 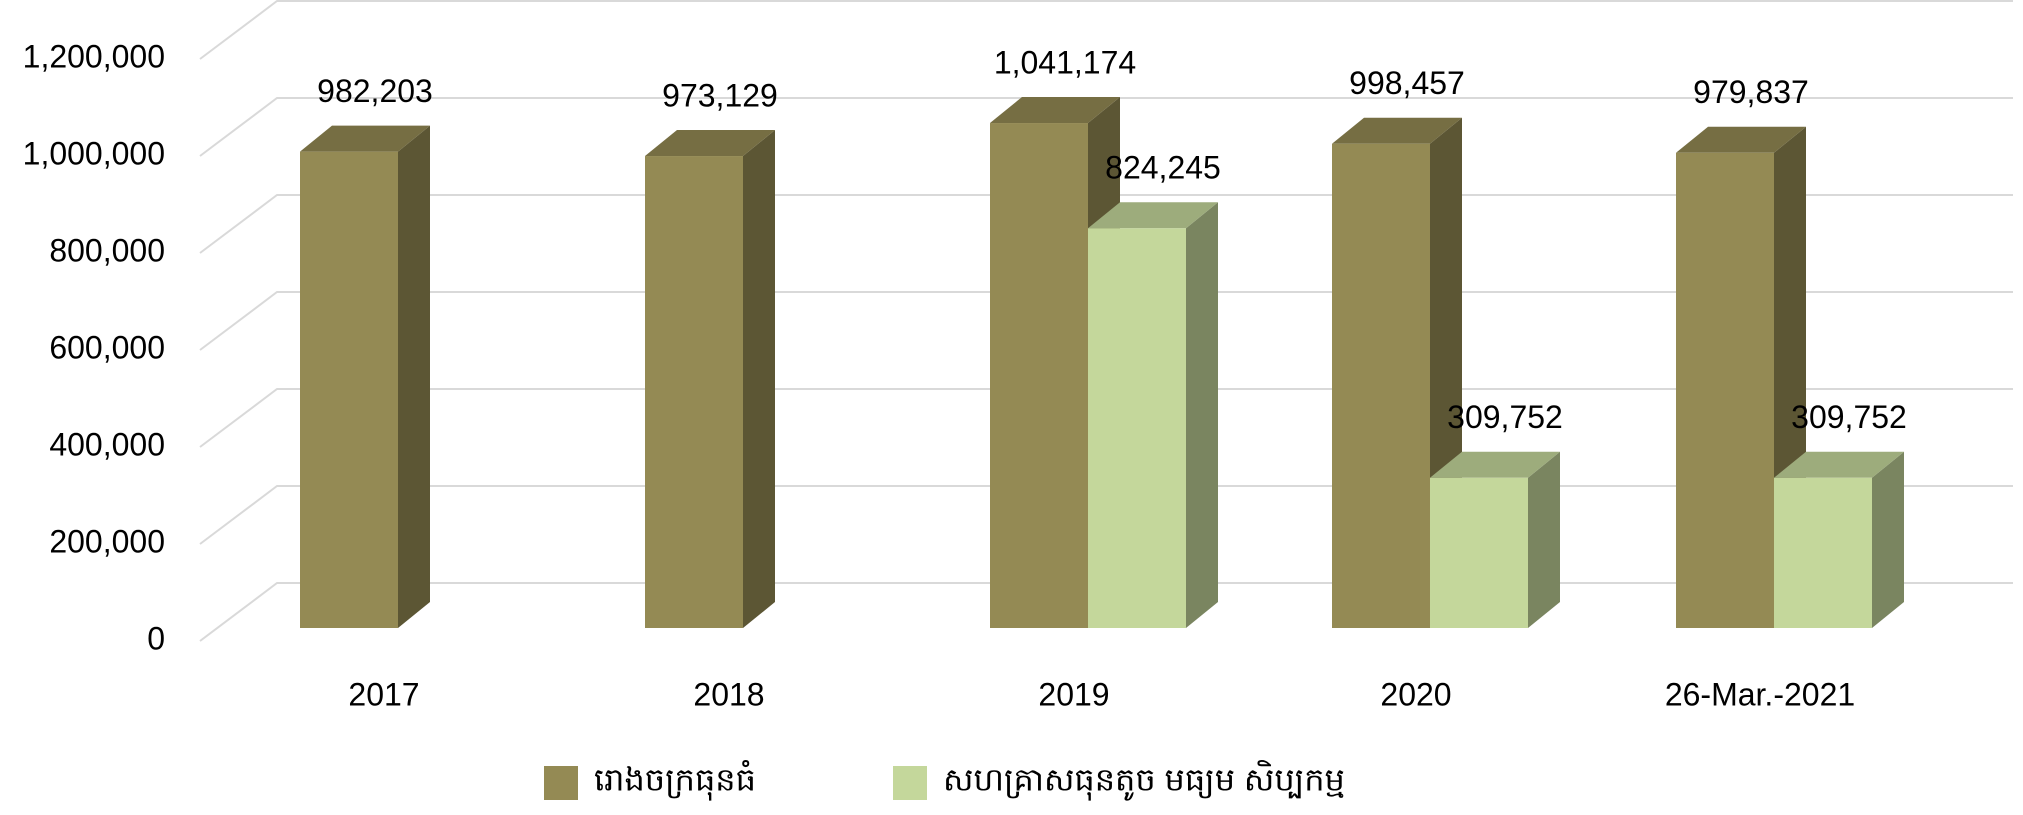 I want to click on y-tick-label: 1,200,000, so click(x=94, y=56).